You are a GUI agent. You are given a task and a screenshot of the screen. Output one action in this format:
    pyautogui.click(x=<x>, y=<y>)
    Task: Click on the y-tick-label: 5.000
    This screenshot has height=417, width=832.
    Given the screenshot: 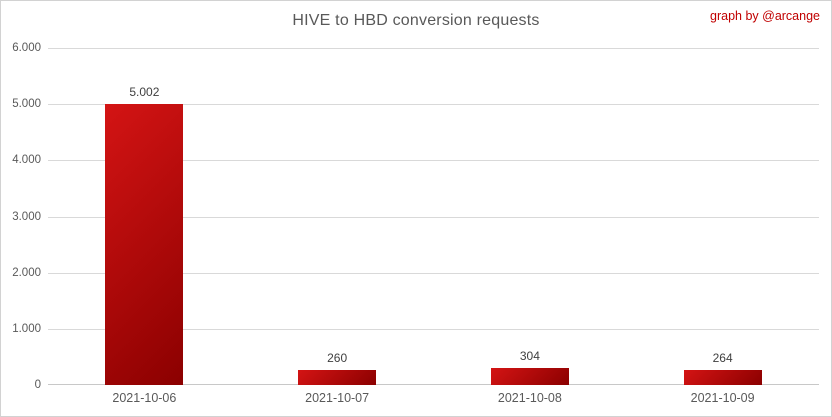 What is the action you would take?
    pyautogui.click(x=26, y=104)
    